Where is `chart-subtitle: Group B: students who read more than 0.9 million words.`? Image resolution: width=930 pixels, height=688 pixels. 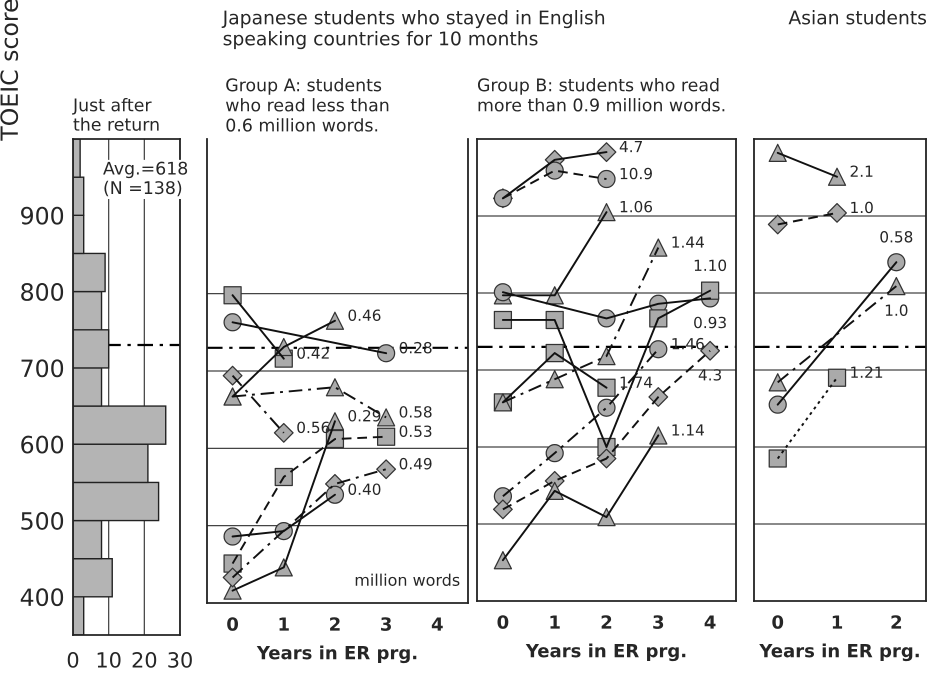
chart-subtitle: Group B: students who read more than 0.9 million words. is located at coordinates (601, 95).